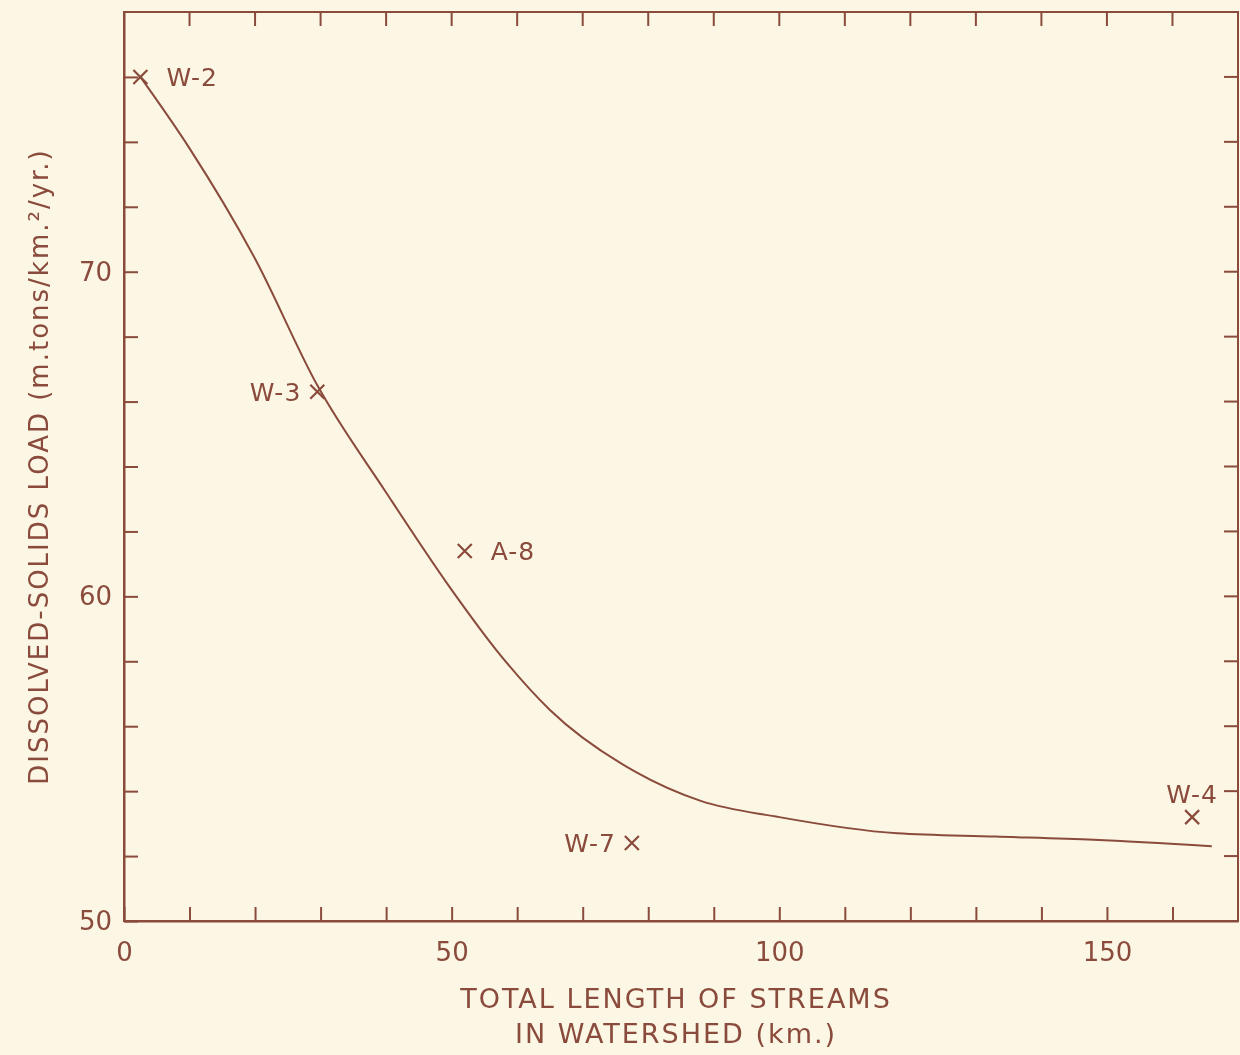 Image resolution: width=1240 pixels, height=1055 pixels. What do you see at coordinates (192, 77) in the screenshot?
I see `annotation: W-2` at bounding box center [192, 77].